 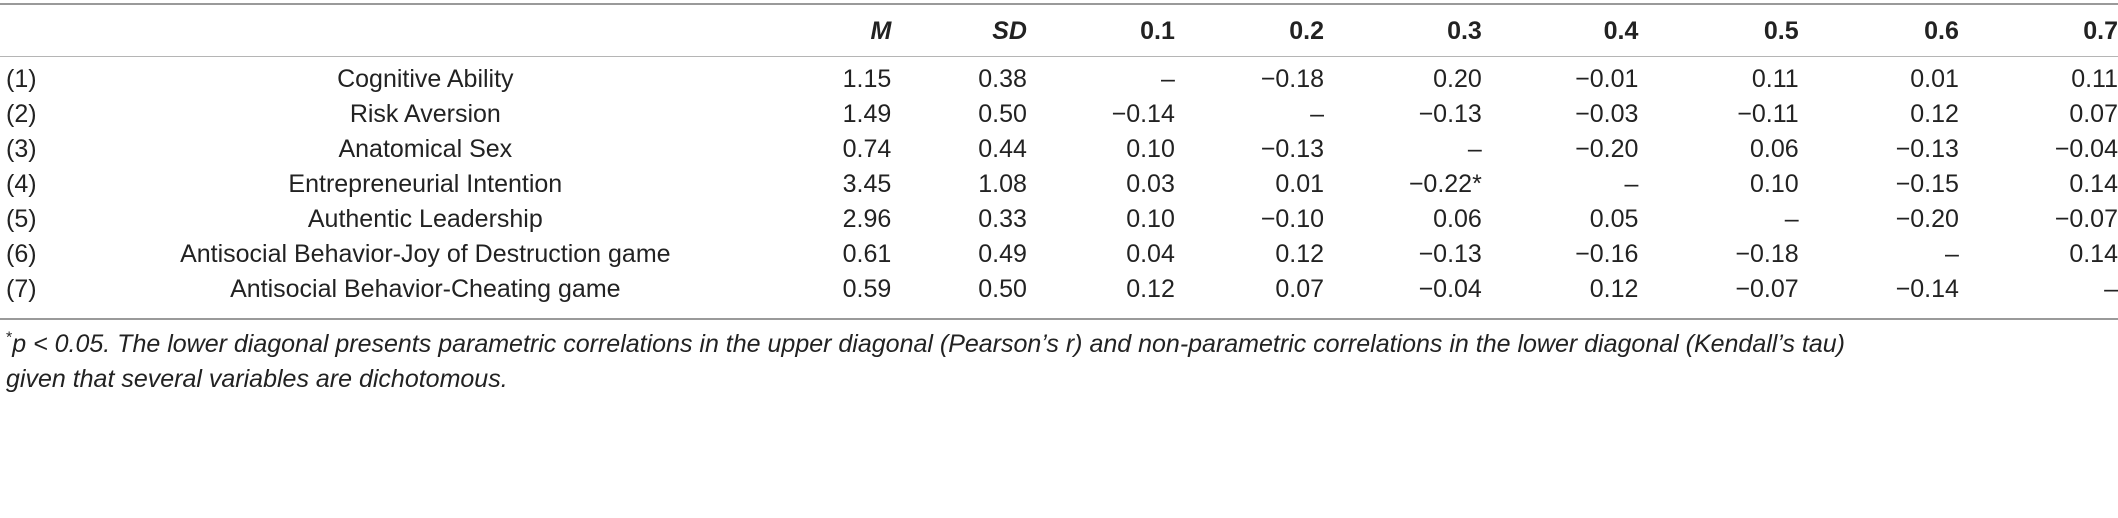 I want to click on header-row: M SD 0.1 0.2 0.3 0.4 0.5 0.6 0.7, so click(x=1059, y=31).